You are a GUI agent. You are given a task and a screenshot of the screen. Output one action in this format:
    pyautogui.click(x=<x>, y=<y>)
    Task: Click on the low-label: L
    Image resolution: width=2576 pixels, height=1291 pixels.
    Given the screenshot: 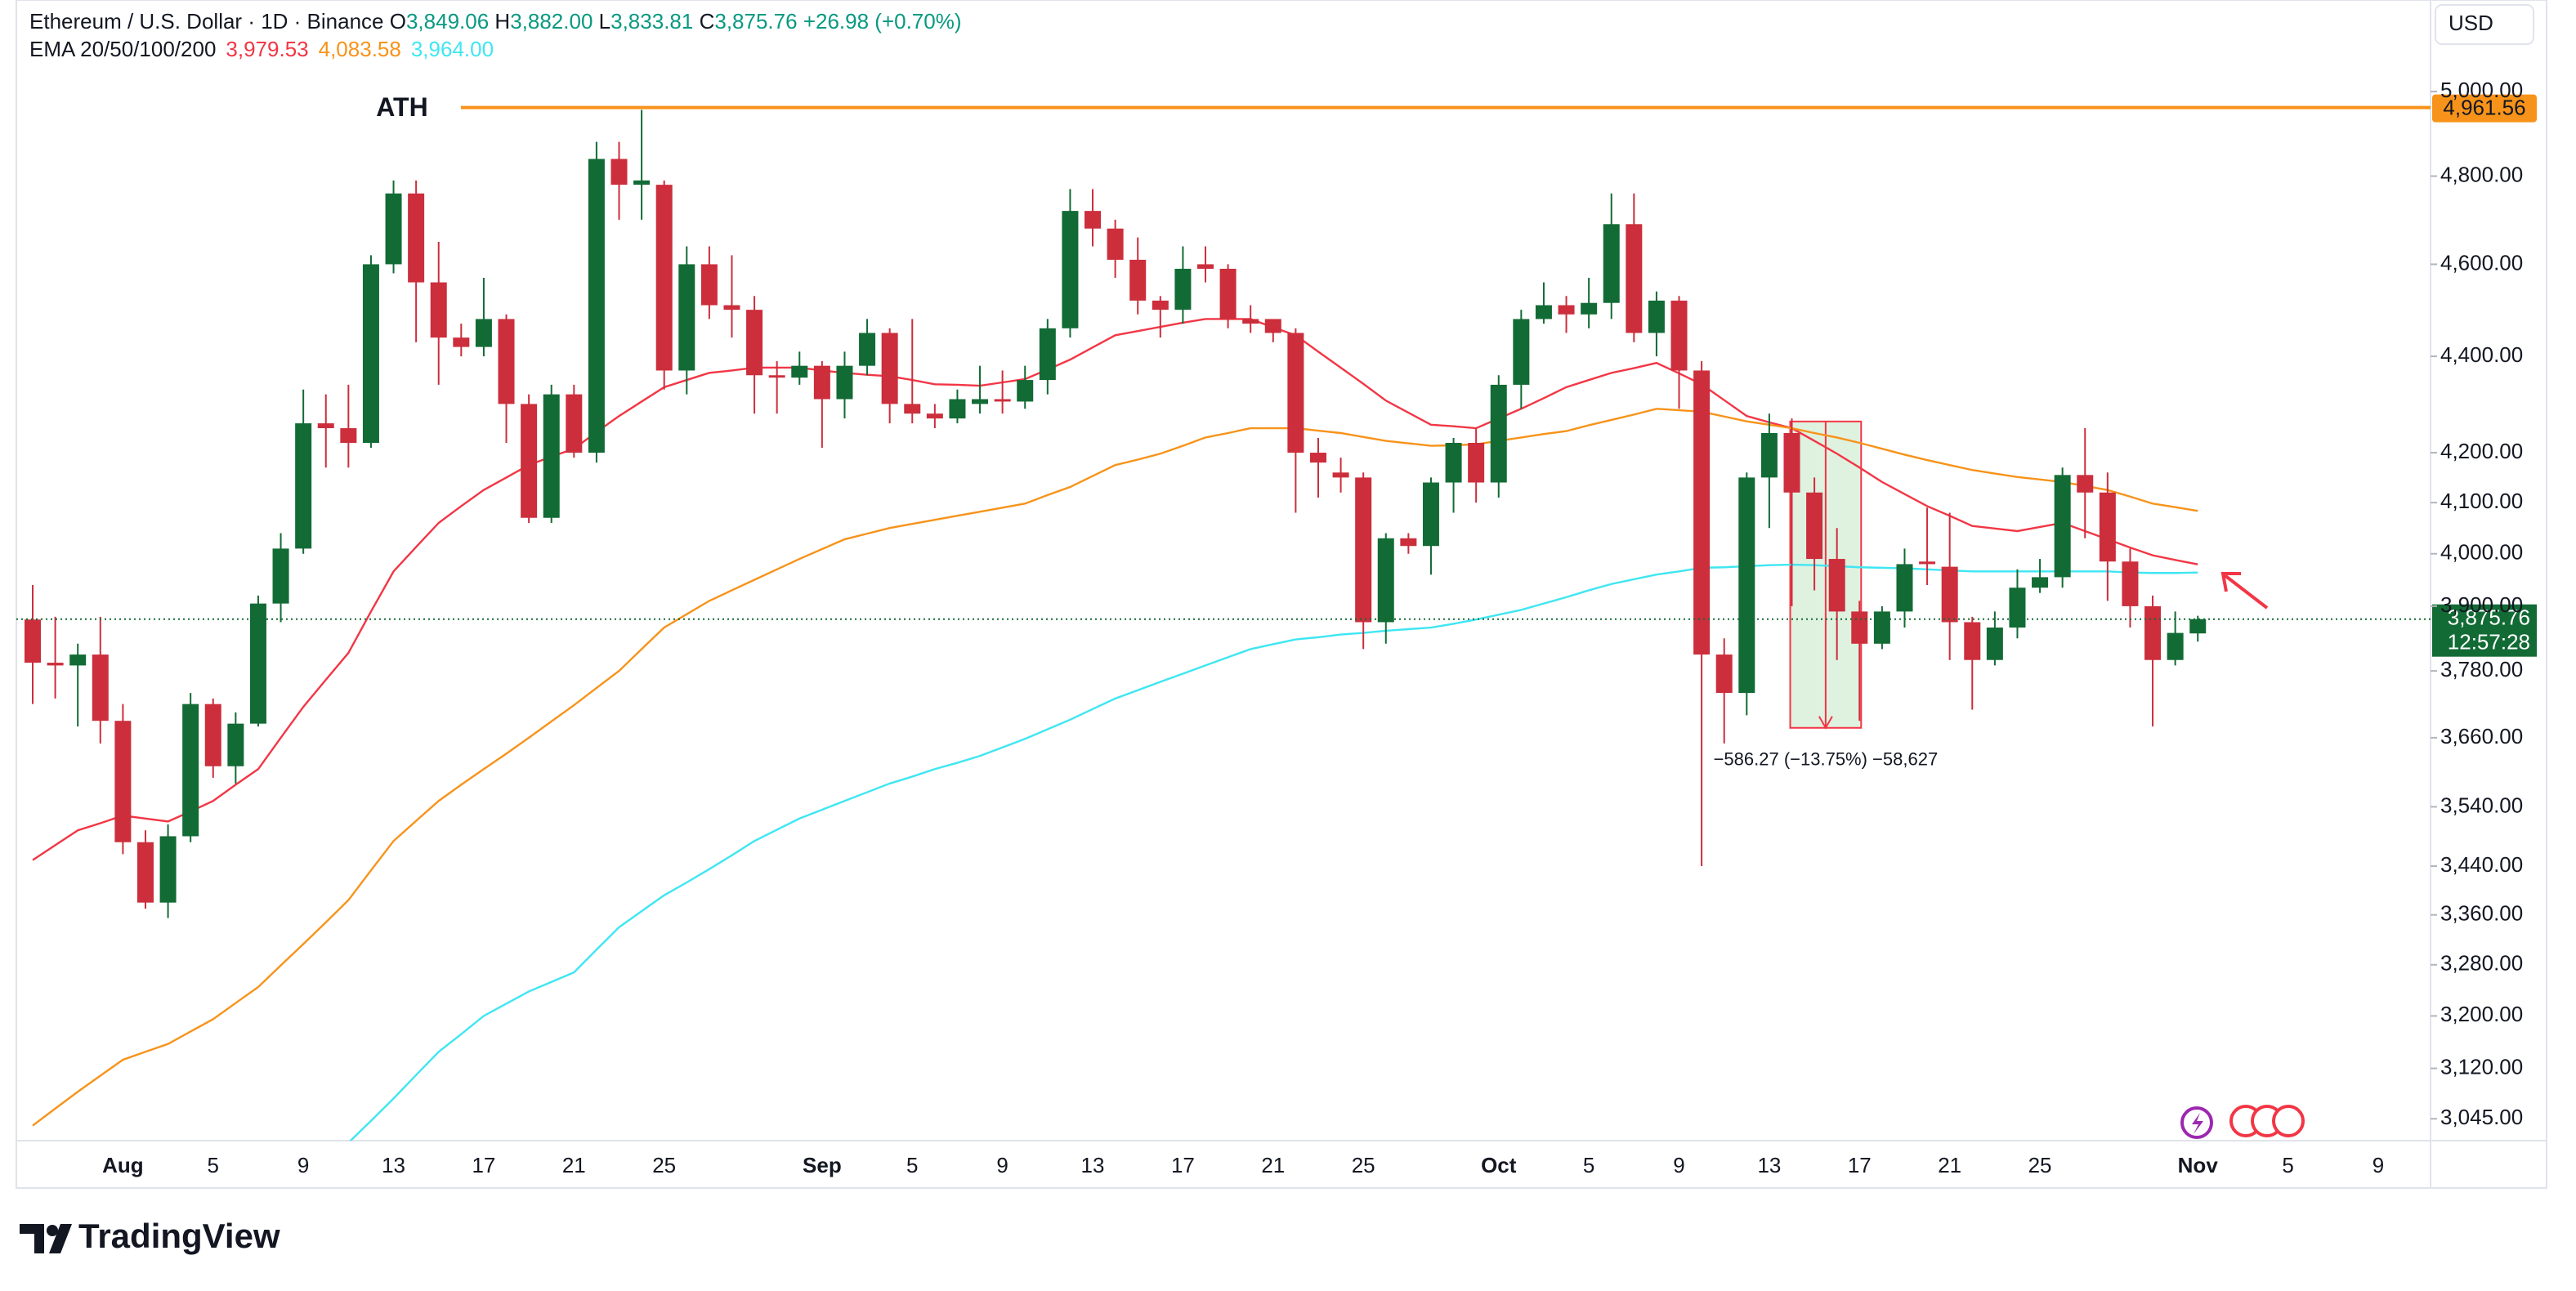 What is the action you would take?
    pyautogui.click(x=604, y=21)
    